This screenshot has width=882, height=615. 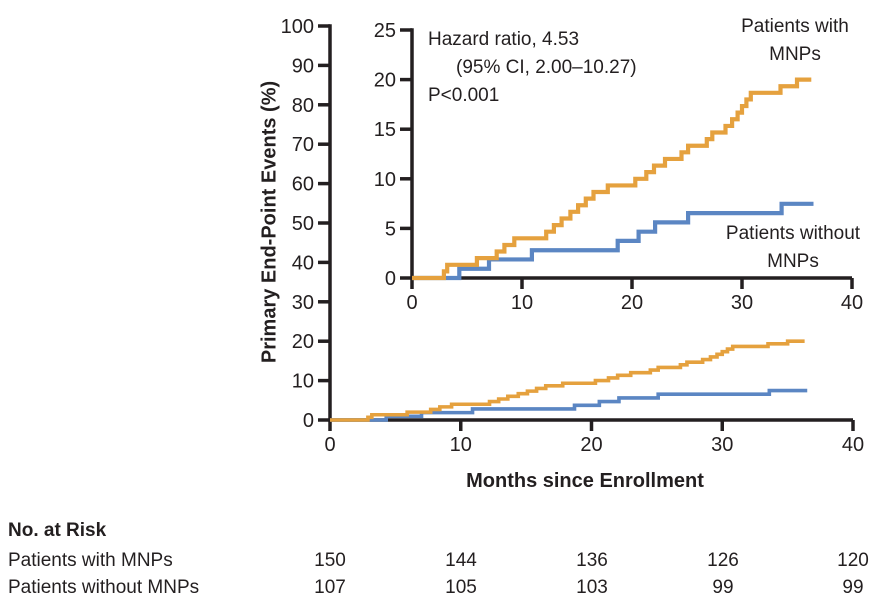 What do you see at coordinates (330, 560) in the screenshot?
I see `at-risk-value: 150` at bounding box center [330, 560].